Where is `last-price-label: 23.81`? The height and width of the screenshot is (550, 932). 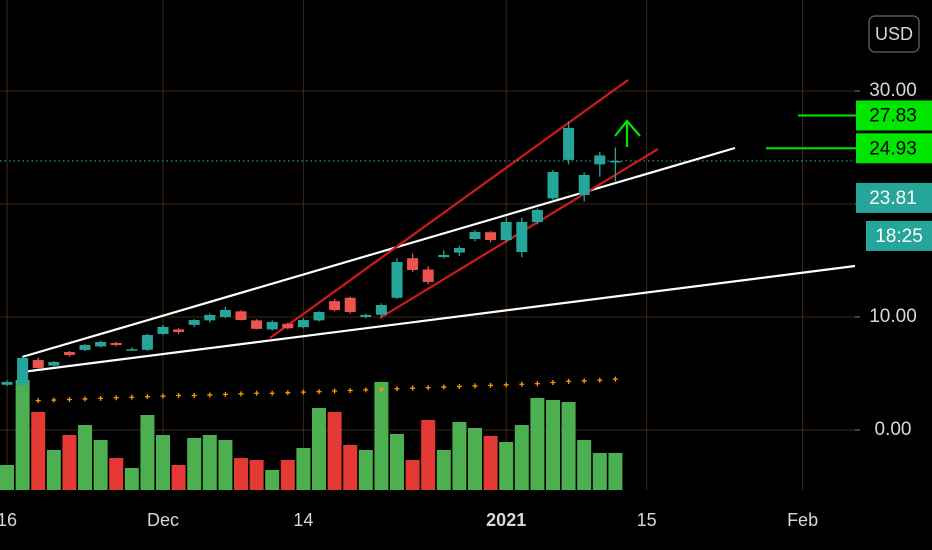
last-price-label: 23.81 is located at coordinates (893, 198).